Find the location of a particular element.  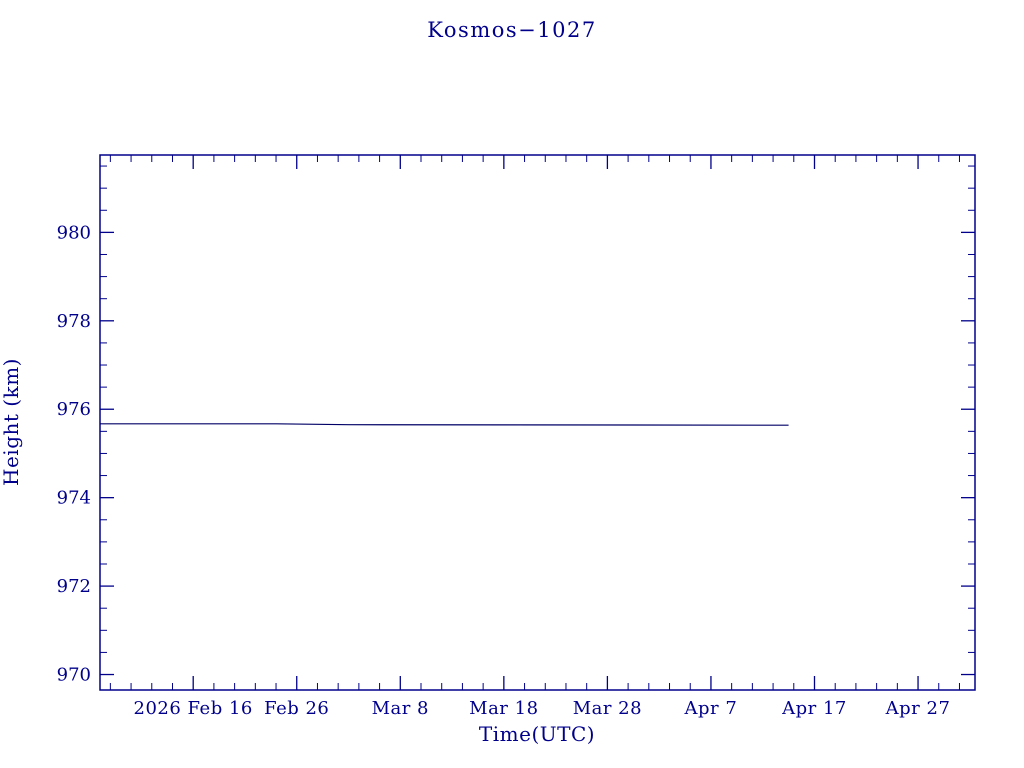

x-tick-label: Mar 28 is located at coordinates (607, 708).